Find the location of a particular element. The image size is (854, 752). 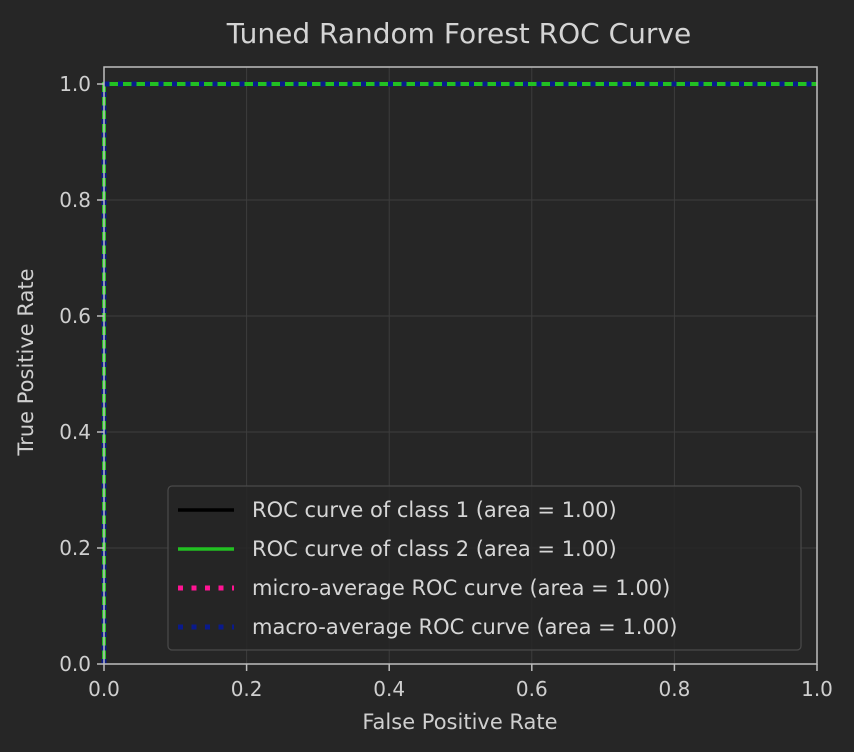

x-axis-label: False Positive Rate is located at coordinates (459, 722).